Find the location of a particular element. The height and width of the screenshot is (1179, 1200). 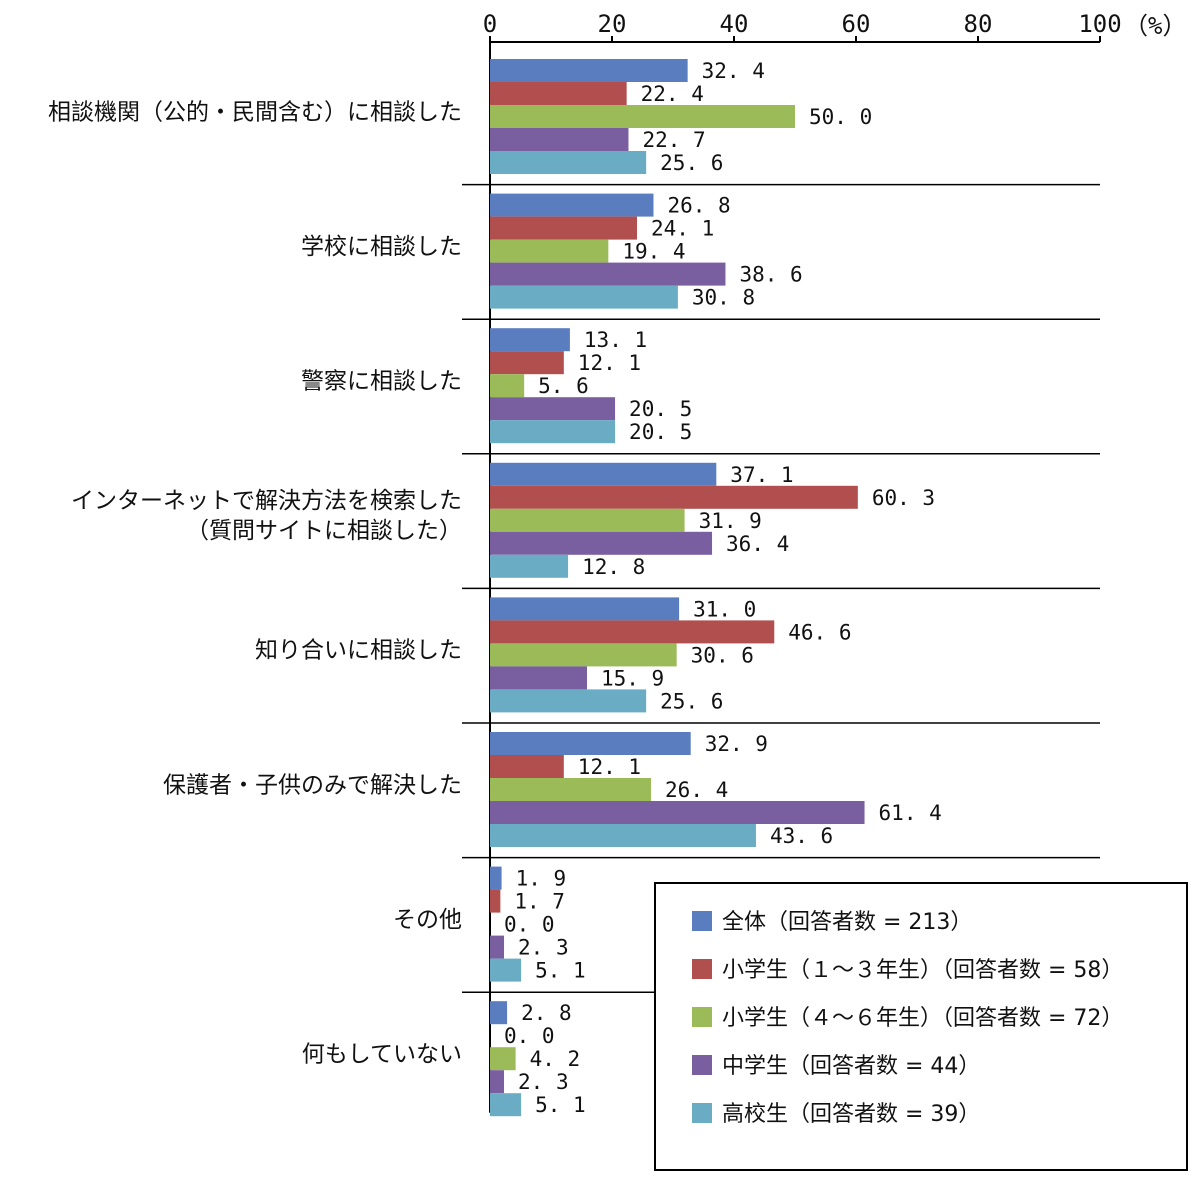

bar-value-label: 31. 0 is located at coordinates (724, 609).